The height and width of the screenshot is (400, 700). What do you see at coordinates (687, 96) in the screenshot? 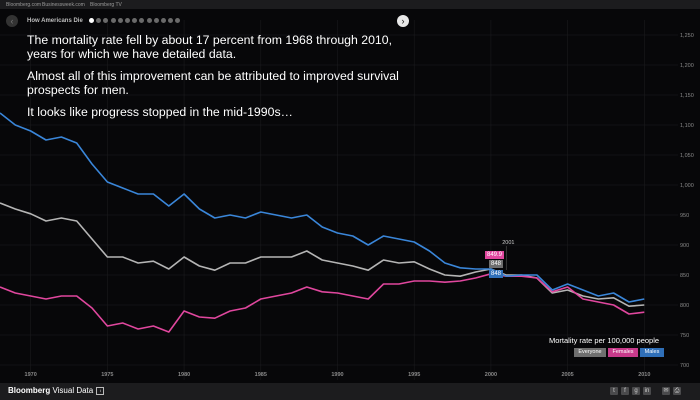
I see `y-tick-label: 1,150` at bounding box center [687, 96].